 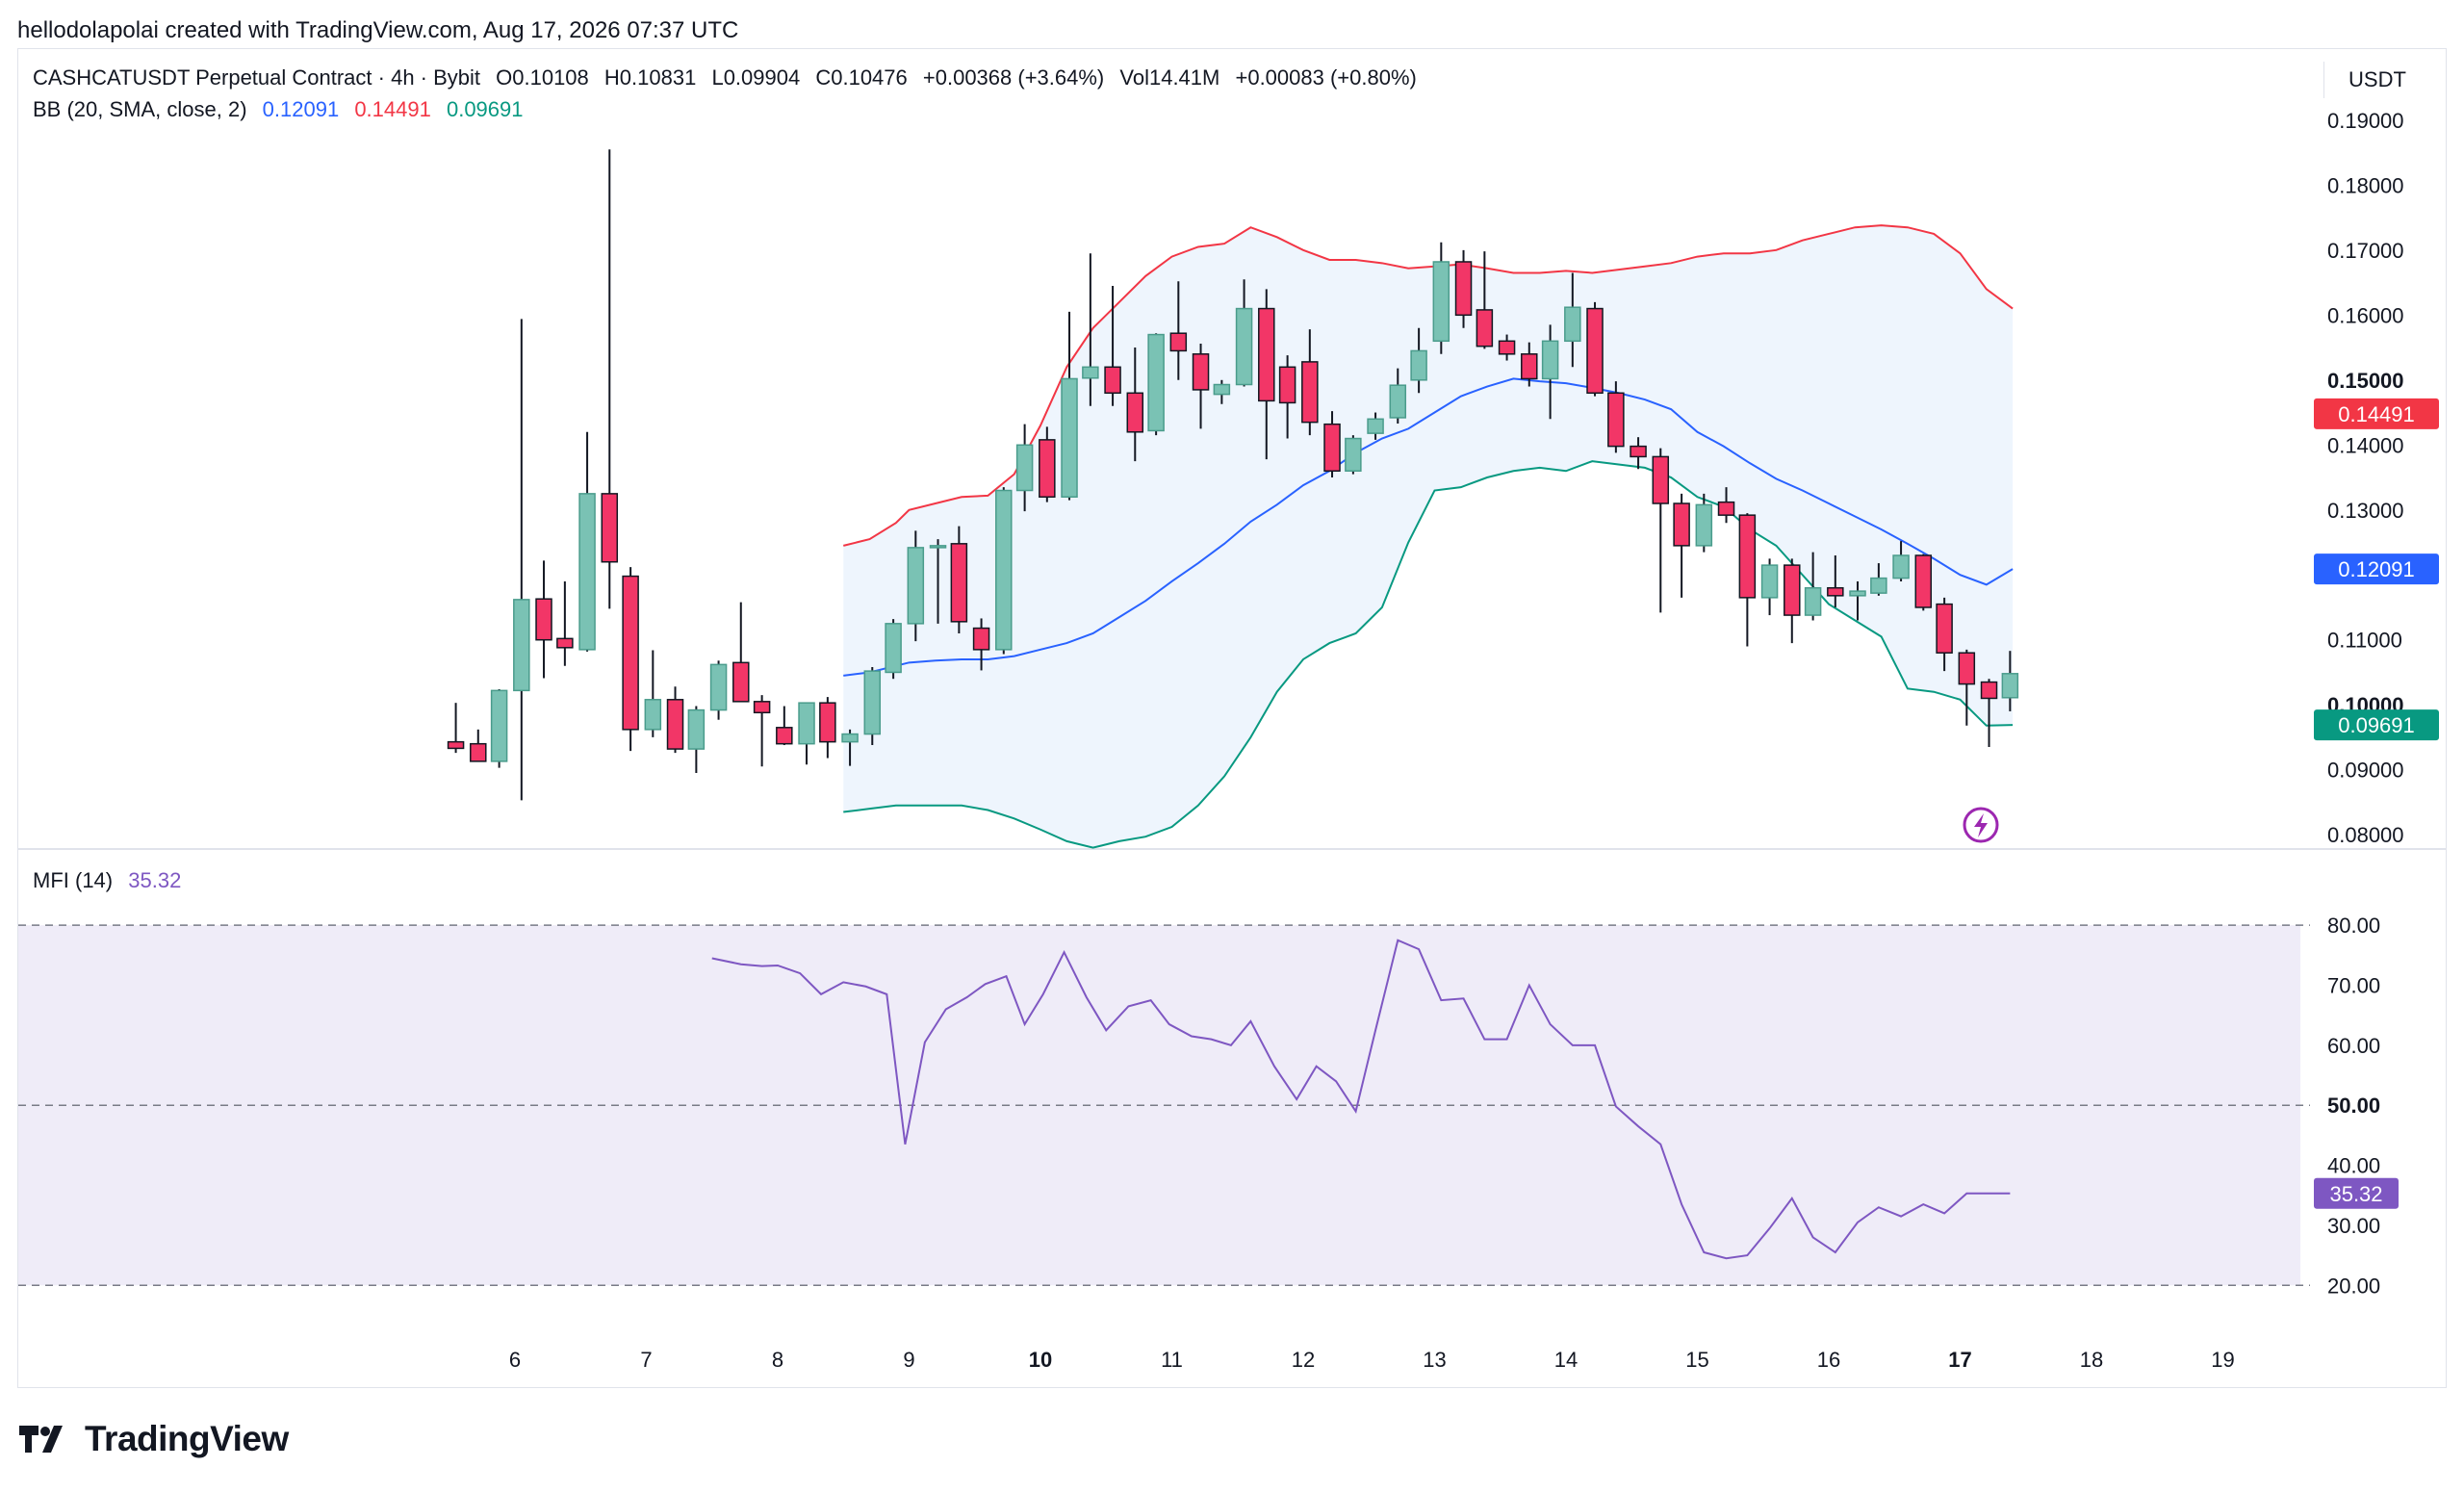 What do you see at coordinates (2353, 1226) in the screenshot?
I see `mfi-tick-label: 30.00` at bounding box center [2353, 1226].